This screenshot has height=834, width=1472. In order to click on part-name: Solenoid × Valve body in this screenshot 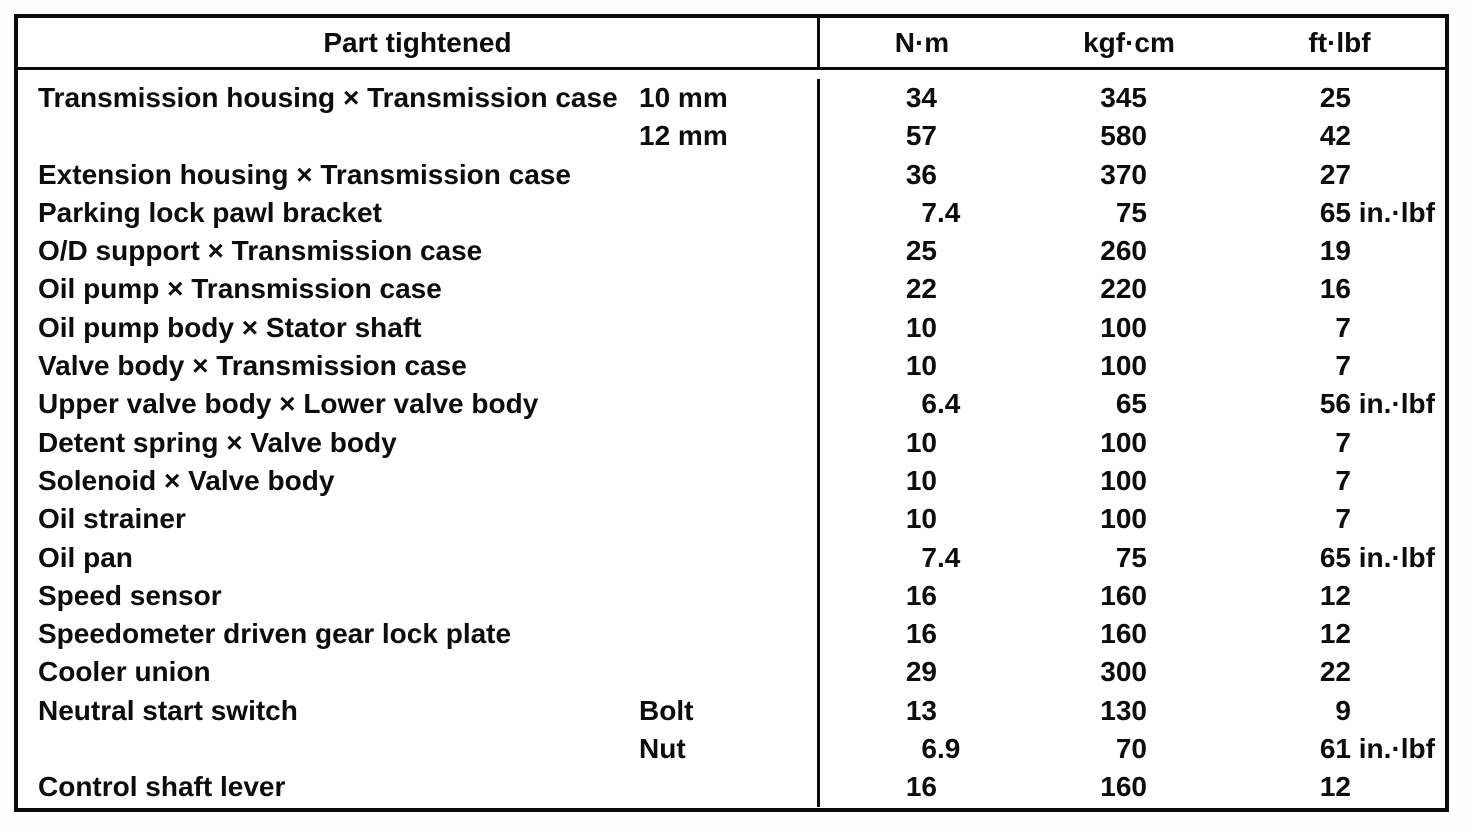, I will do `click(186, 480)`.